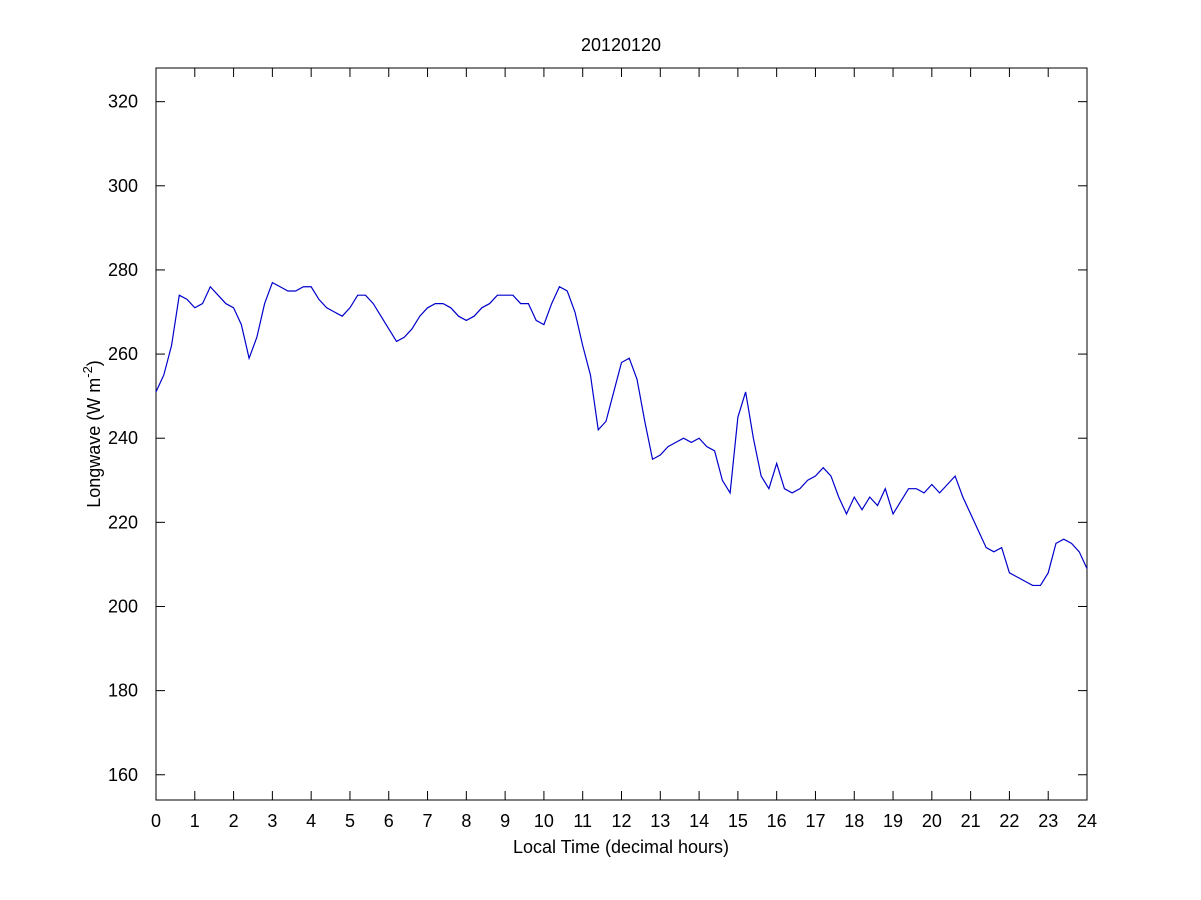 Image resolution: width=1201 pixels, height=900 pixels. I want to click on x-tick-label: 2, so click(234, 821).